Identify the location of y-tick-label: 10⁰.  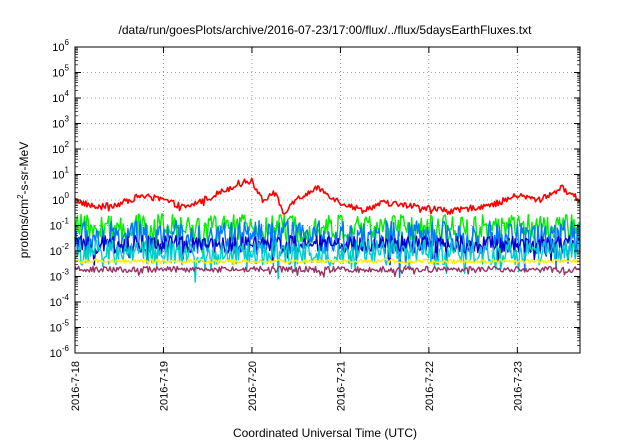
(60, 199).